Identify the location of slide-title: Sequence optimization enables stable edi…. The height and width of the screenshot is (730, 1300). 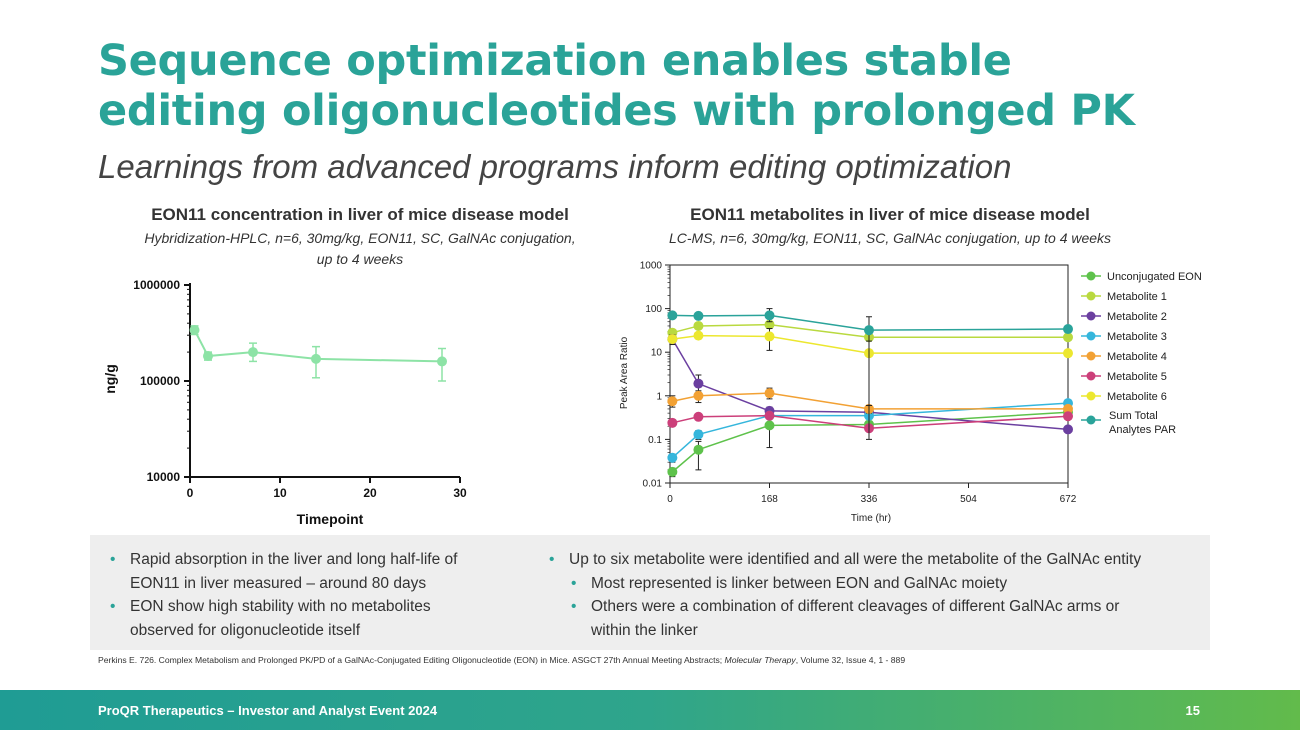
(673, 86).